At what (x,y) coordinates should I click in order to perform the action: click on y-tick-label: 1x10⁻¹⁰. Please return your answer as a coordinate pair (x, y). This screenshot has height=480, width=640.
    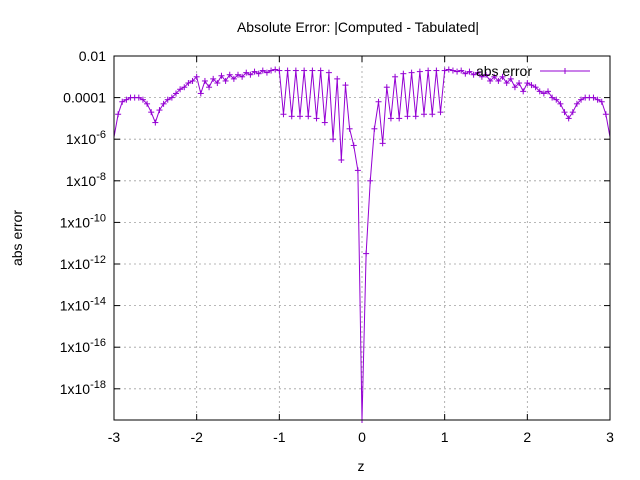
    Looking at the image, I should click on (83, 221).